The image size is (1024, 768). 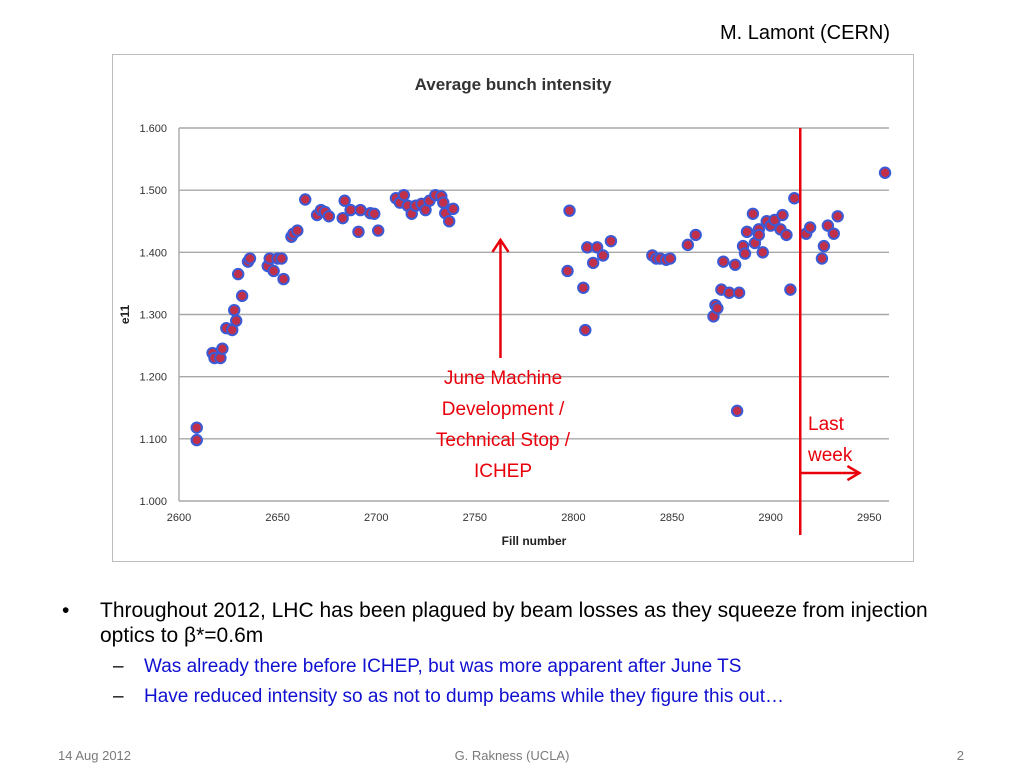 I want to click on y-tick-label: 1.600, so click(x=153, y=129).